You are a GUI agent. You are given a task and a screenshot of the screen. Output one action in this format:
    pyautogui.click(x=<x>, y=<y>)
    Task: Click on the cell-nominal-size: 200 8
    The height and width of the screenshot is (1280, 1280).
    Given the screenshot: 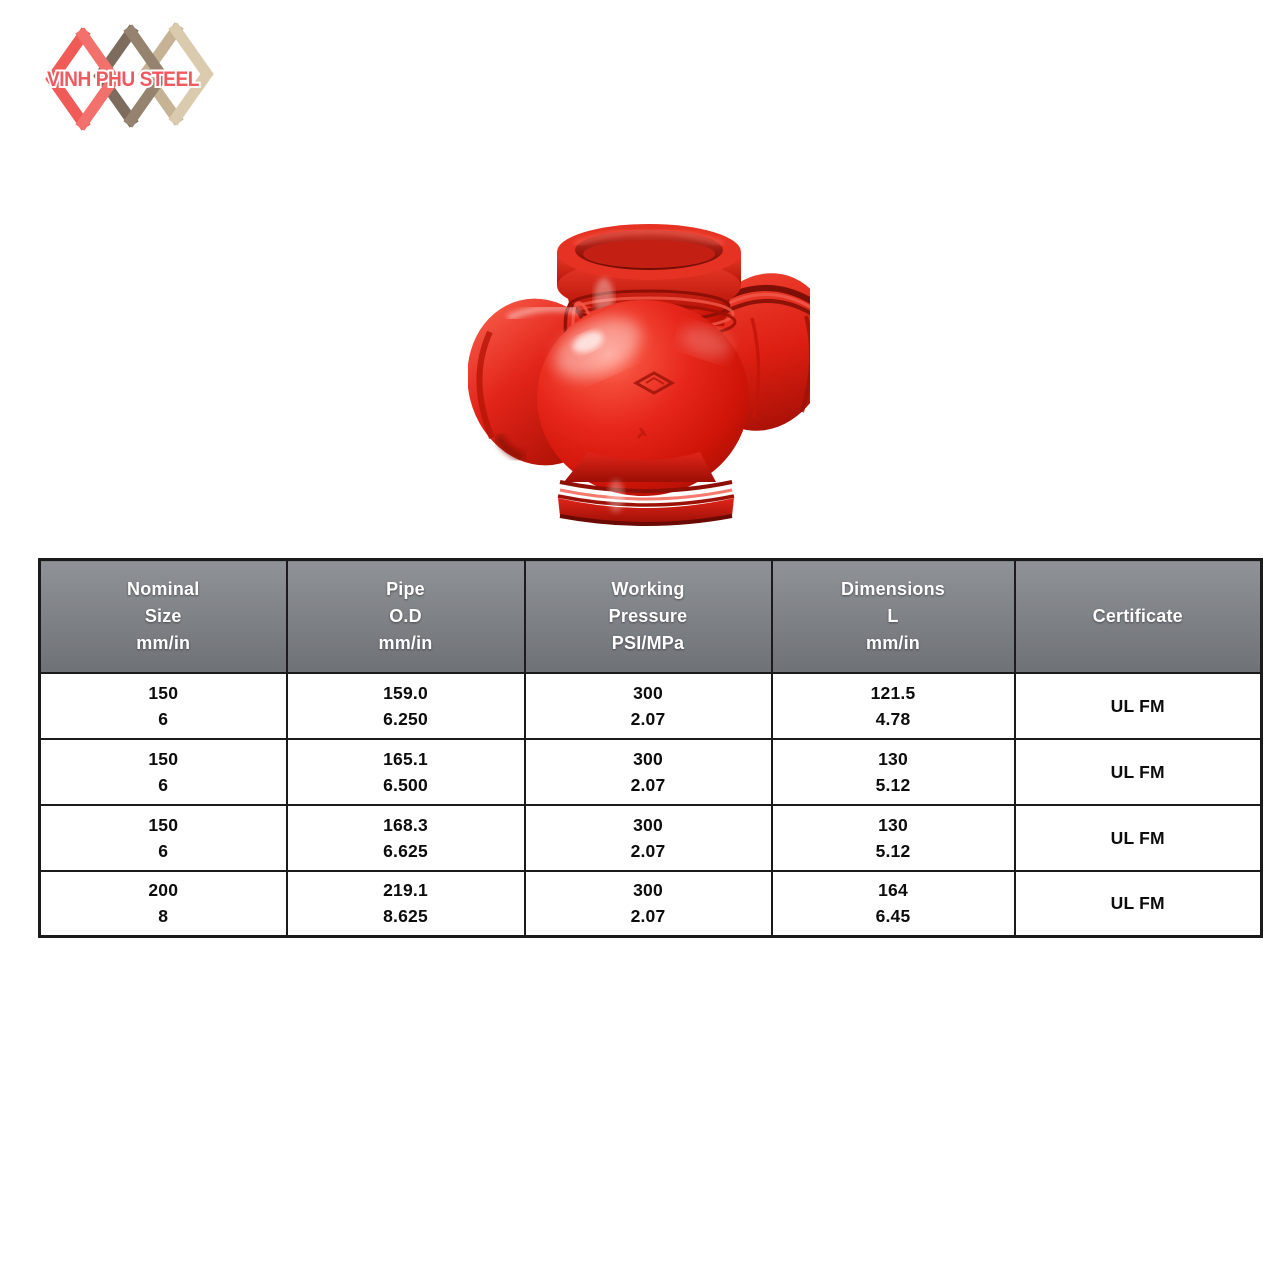 What is the action you would take?
    pyautogui.click(x=163, y=903)
    